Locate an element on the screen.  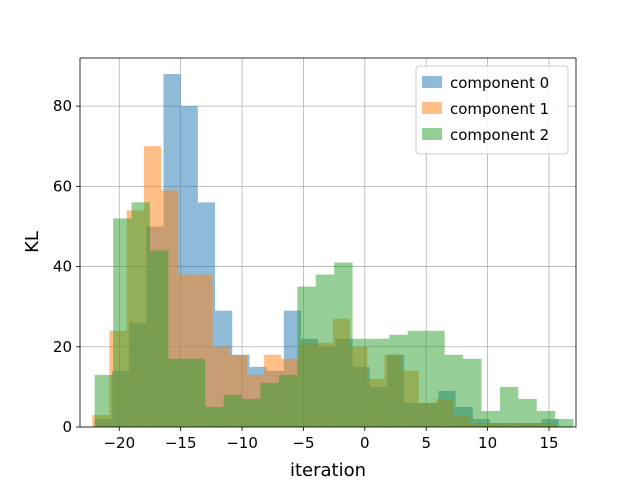
x-axis-label: iteration is located at coordinates (328, 470).